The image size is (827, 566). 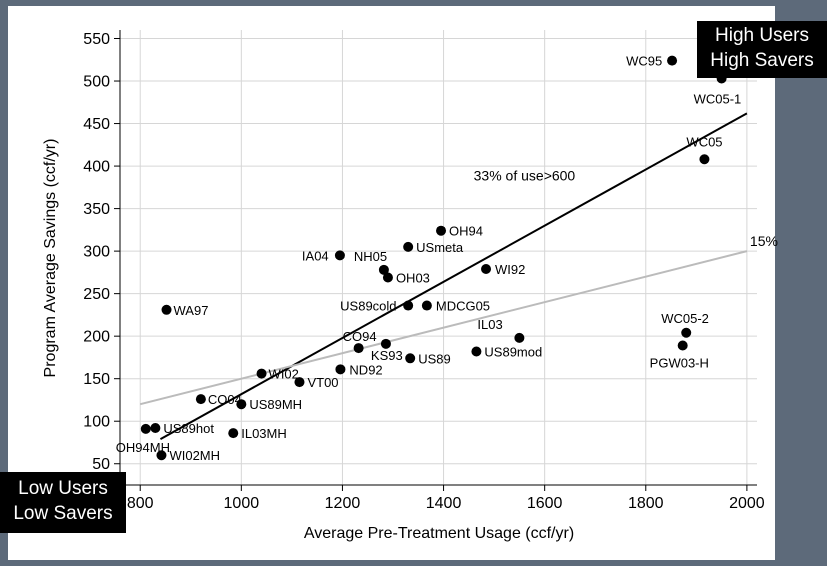 What do you see at coordinates (264, 433) in the screenshot?
I see `data-point-label: IL03MH` at bounding box center [264, 433].